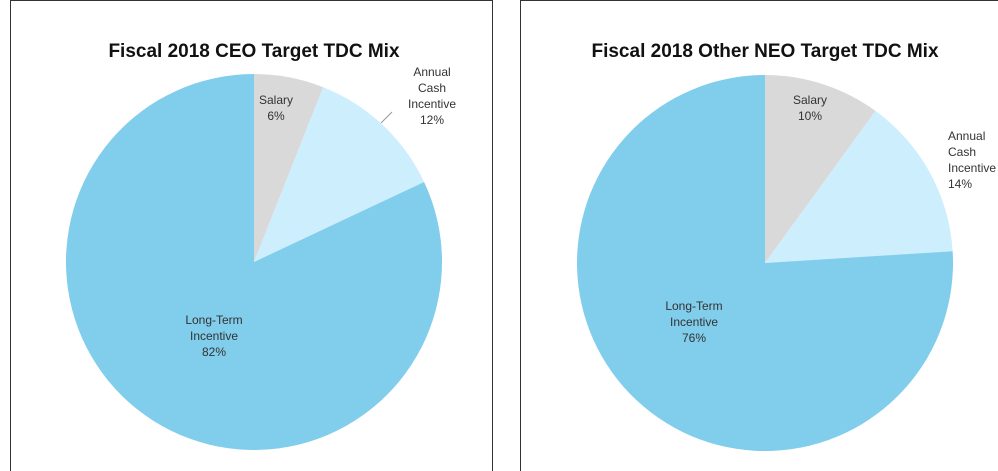  Describe the element at coordinates (810, 116) in the screenshot. I see `slice-value: 10%` at that location.